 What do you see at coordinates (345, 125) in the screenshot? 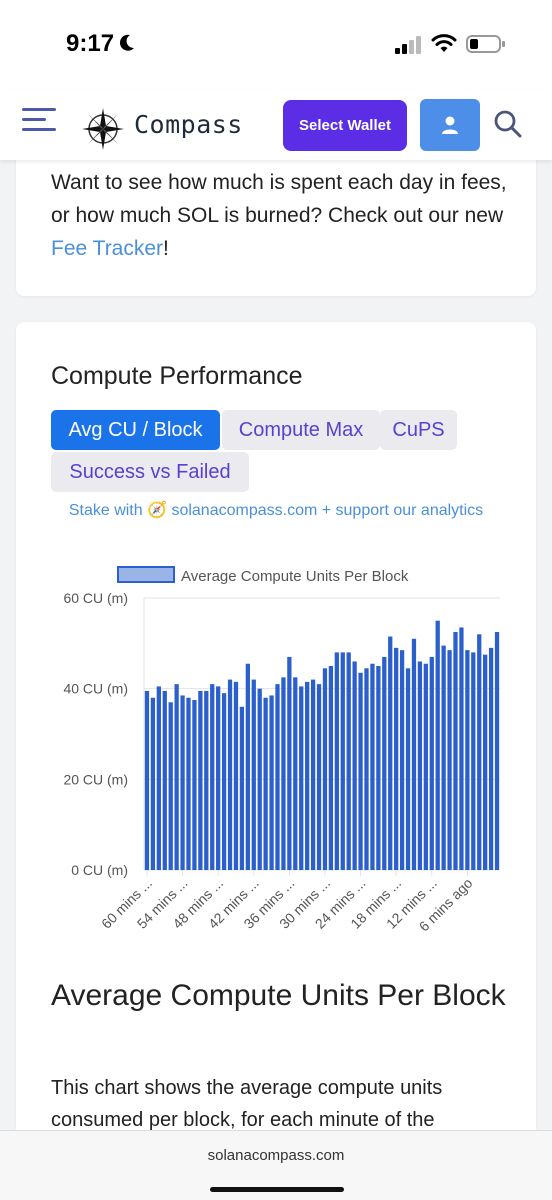
I see `select-wallet-button: Select Wallet` at bounding box center [345, 125].